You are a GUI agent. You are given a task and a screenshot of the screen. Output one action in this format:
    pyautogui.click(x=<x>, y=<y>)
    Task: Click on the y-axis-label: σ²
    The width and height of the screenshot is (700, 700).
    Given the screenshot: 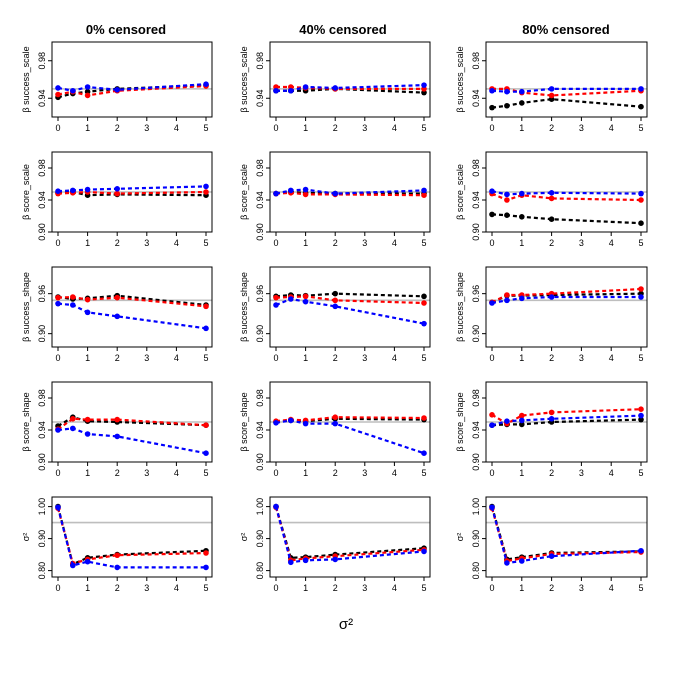 What is the action you would take?
    pyautogui.click(x=460, y=537)
    